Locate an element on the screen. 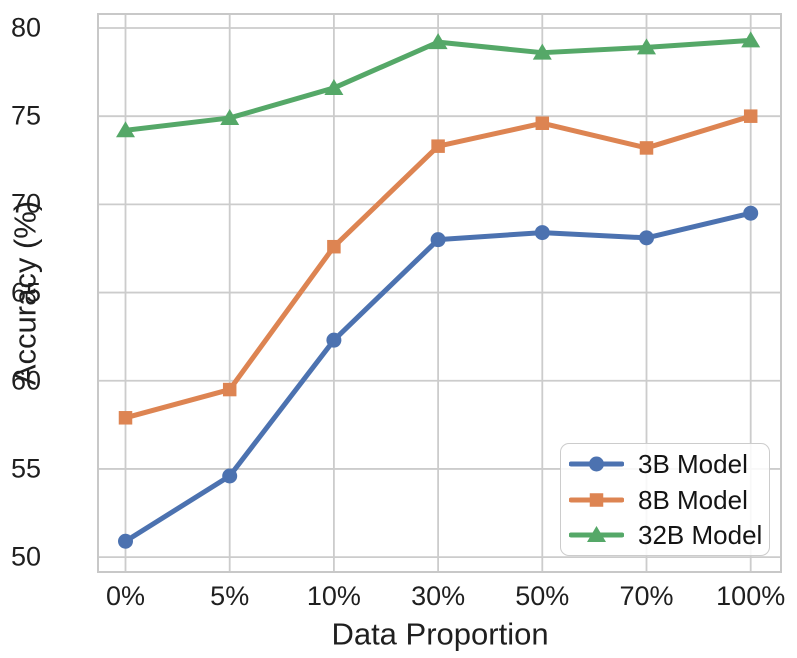 The image size is (797, 658). legend-label: 3B Model is located at coordinates (693, 463).